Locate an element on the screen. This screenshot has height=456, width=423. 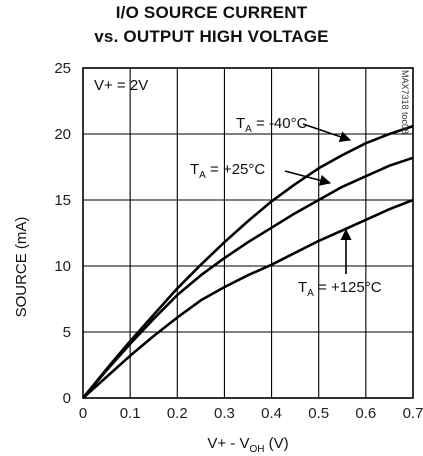
y-tick-label: 10 is located at coordinates (62, 266).